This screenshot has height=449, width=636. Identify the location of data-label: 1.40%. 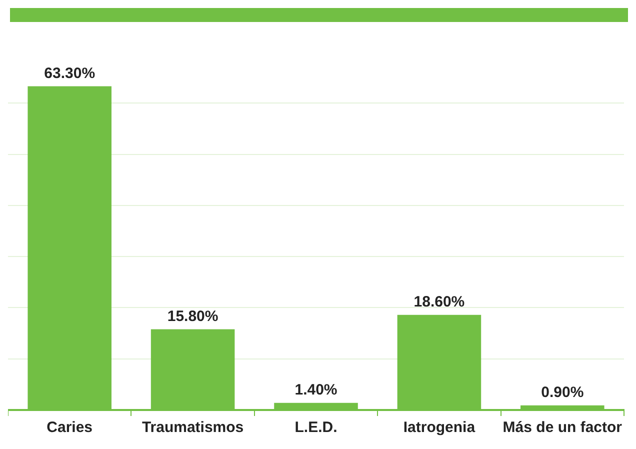
(316, 389).